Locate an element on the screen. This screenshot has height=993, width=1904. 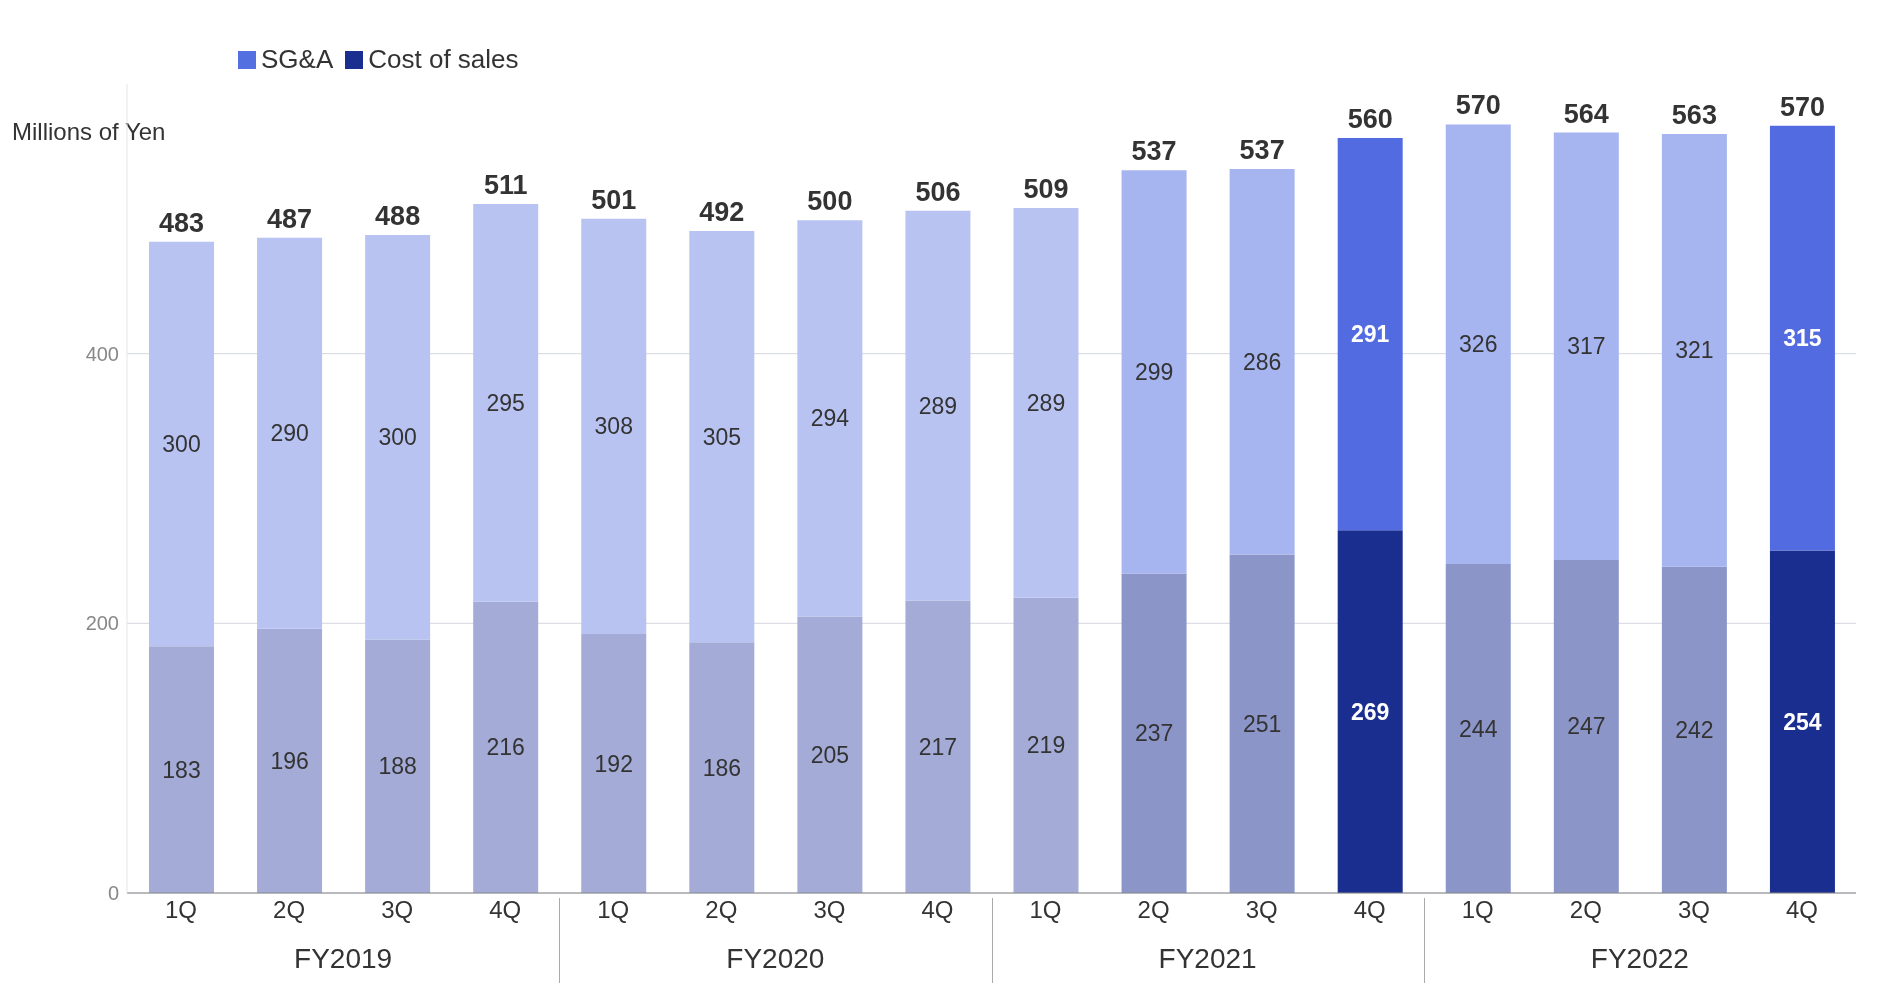
data-label: 251 is located at coordinates (1262, 723).